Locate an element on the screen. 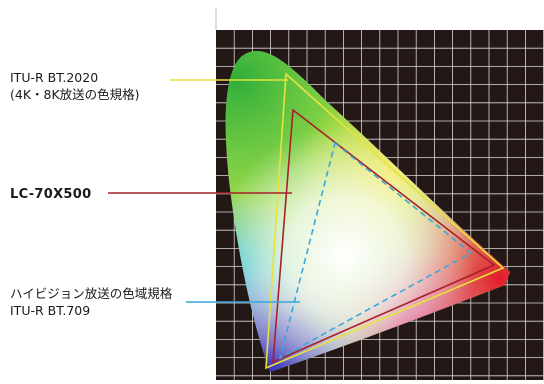 The image size is (544, 384). bt709-label-name: ITU-R BT.709 is located at coordinates (50, 310).